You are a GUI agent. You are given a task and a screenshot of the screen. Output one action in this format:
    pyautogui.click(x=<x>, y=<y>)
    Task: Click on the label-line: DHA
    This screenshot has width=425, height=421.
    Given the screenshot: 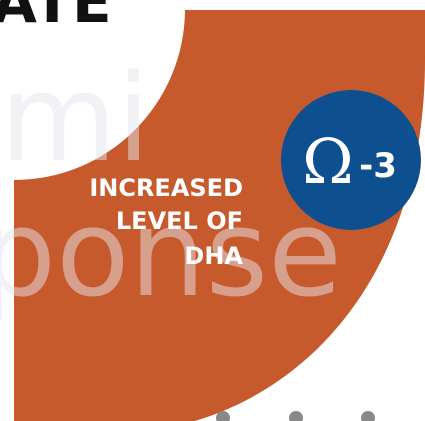 What is the action you would take?
    pyautogui.click(x=213, y=256)
    